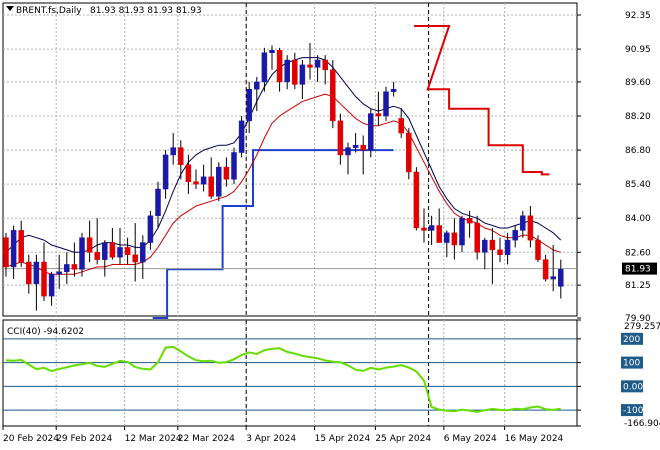 The image size is (660, 450). What do you see at coordinates (639, 268) in the screenshot?
I see `current-price-marker: 81.93` at bounding box center [639, 268].